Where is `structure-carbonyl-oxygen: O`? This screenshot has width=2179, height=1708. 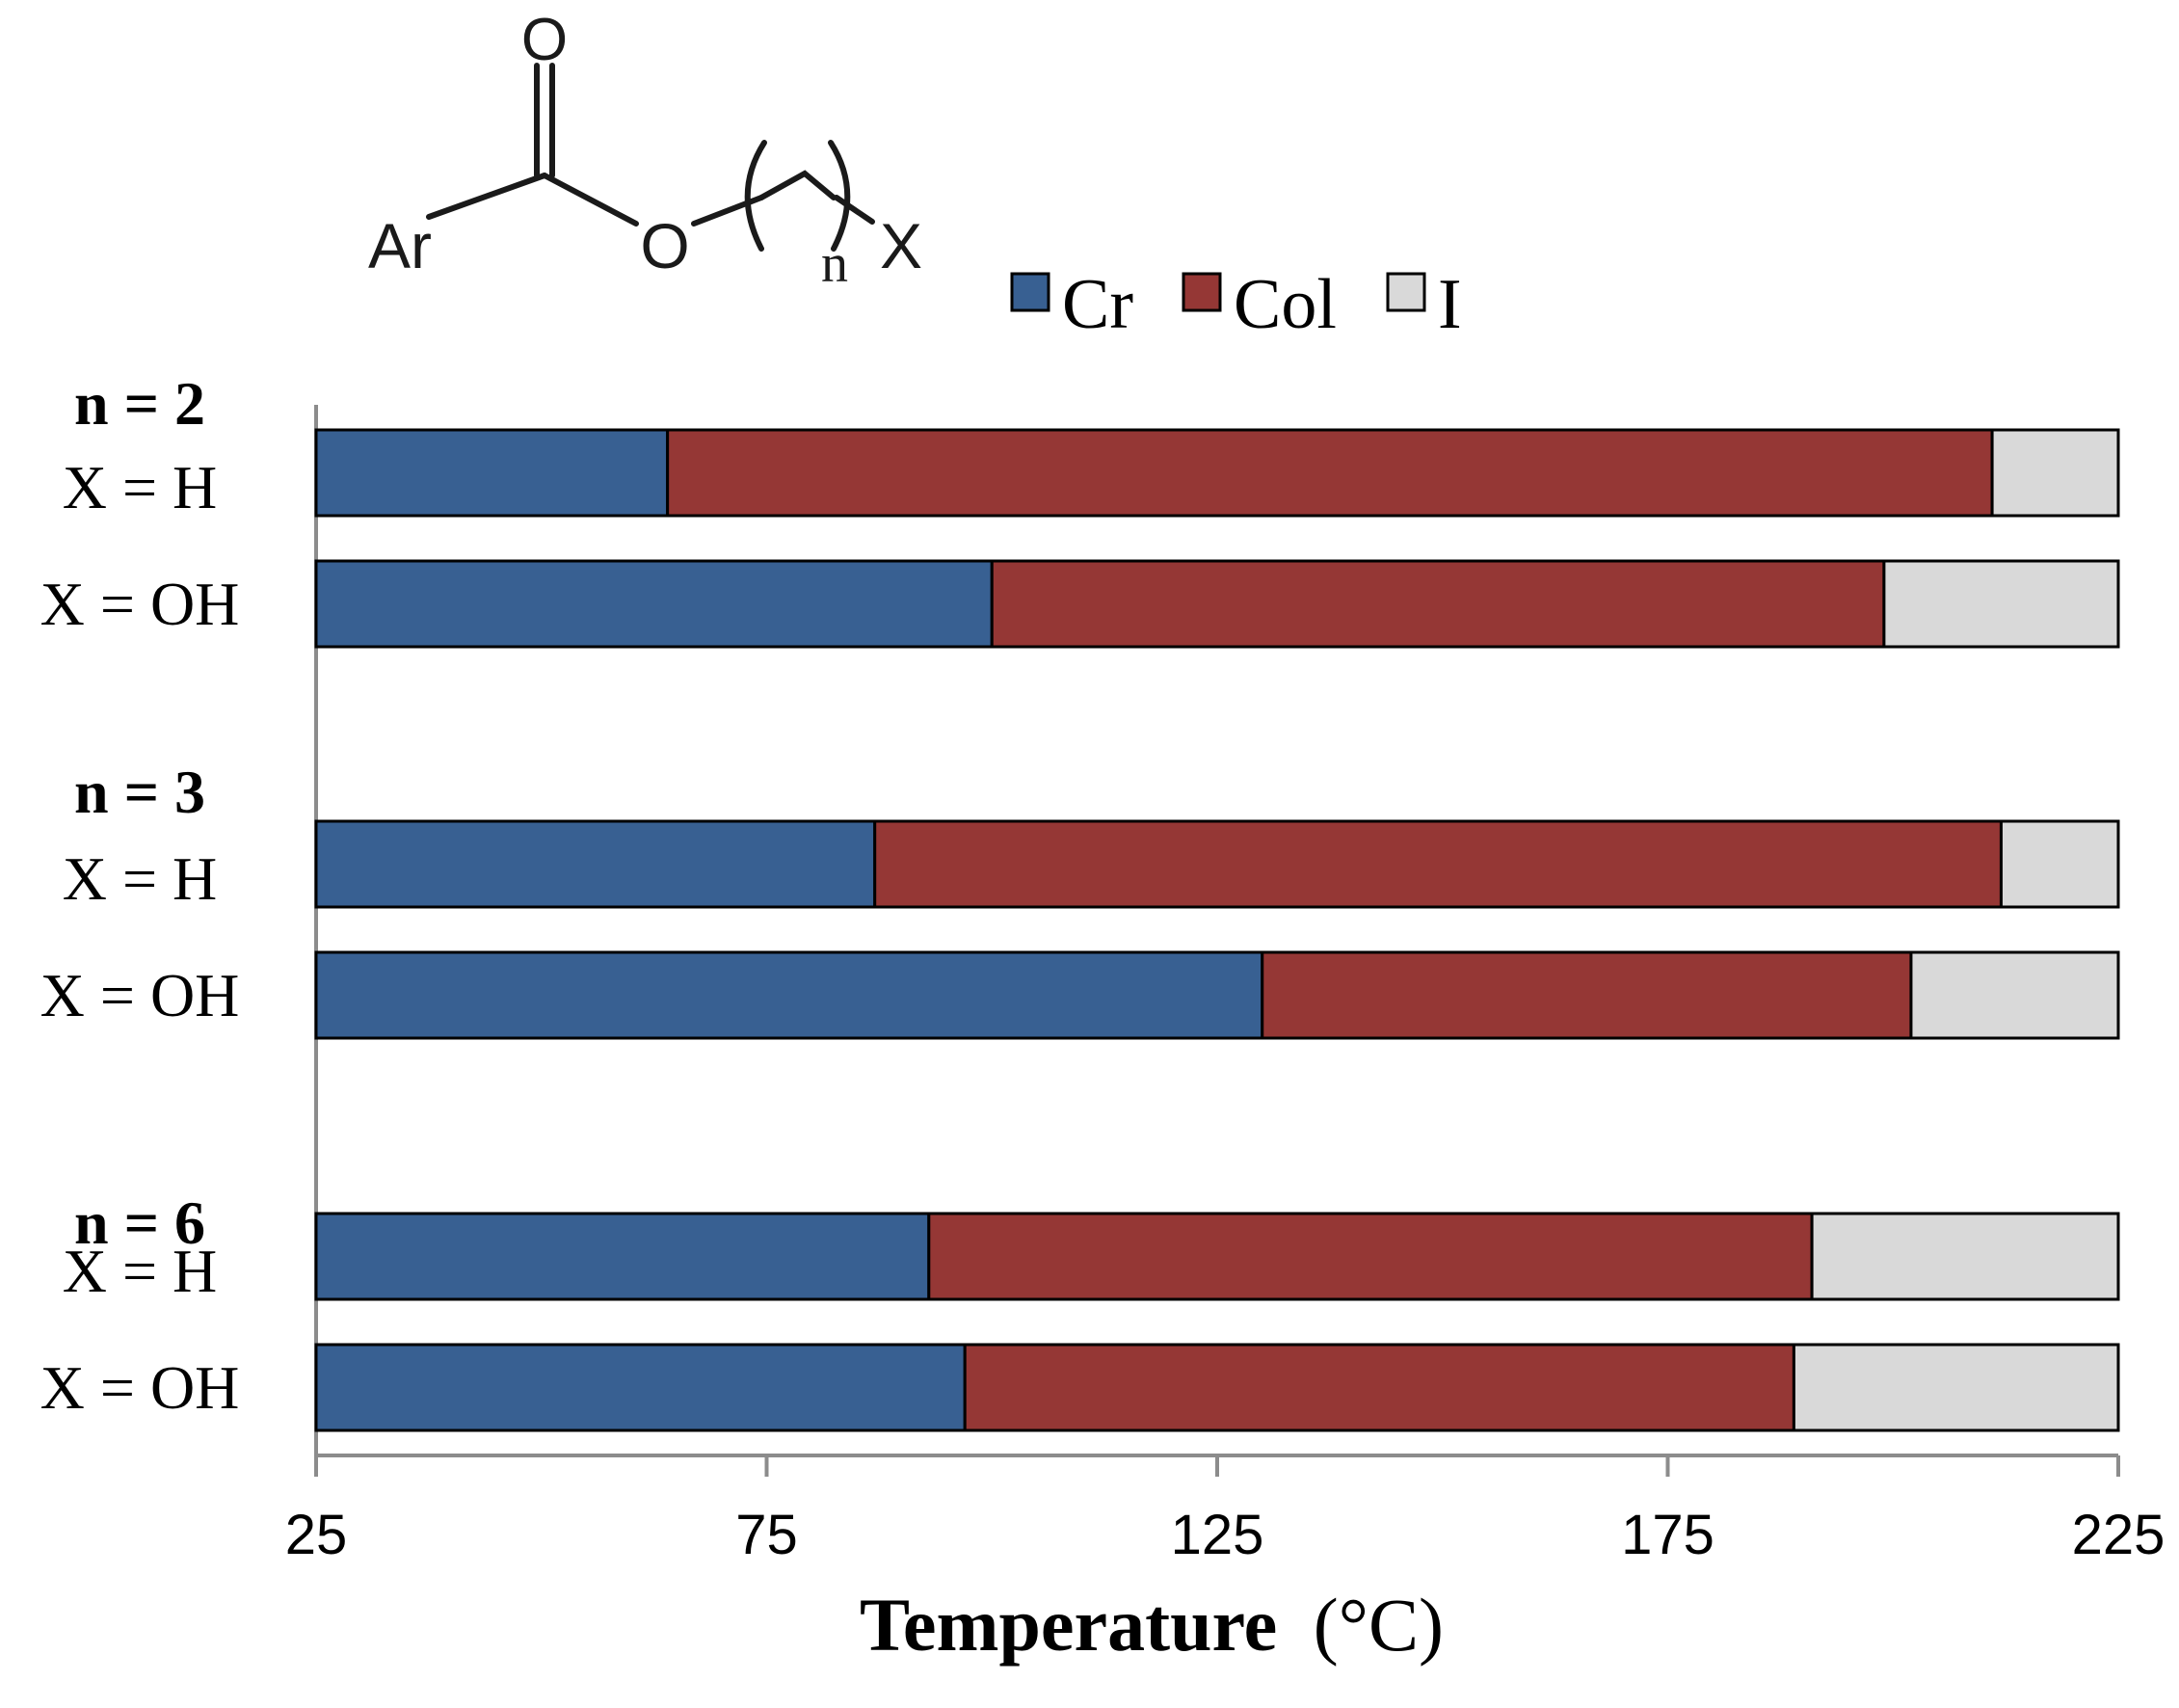 structure-carbonyl-oxygen: O is located at coordinates (544, 40).